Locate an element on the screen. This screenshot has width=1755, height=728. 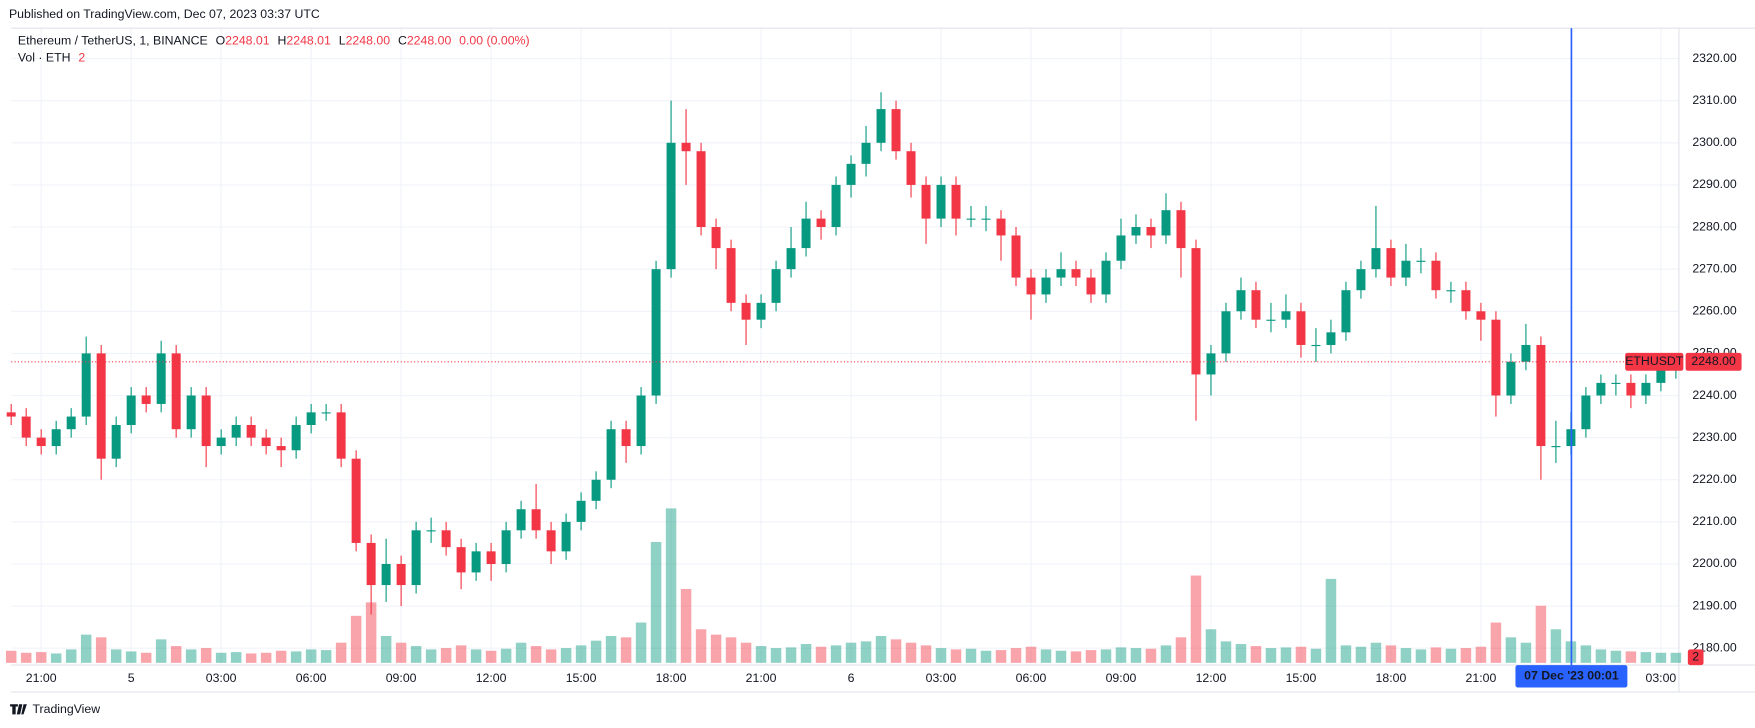
legend-value: 2248.01 is located at coordinates (308, 41).